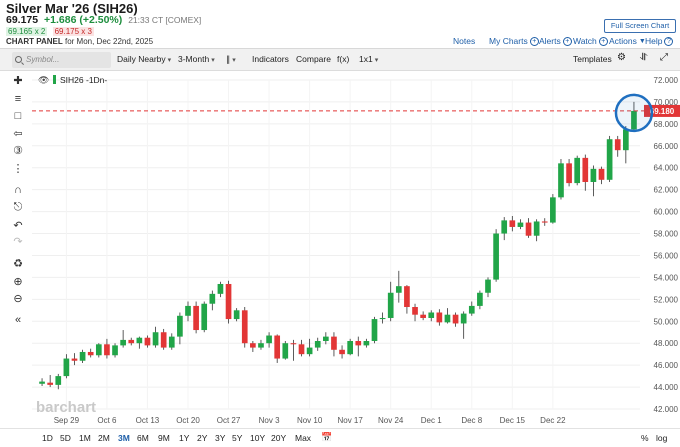  What do you see at coordinates (18, 226) in the screenshot?
I see `undo-icon: ↶` at bounding box center [18, 226].